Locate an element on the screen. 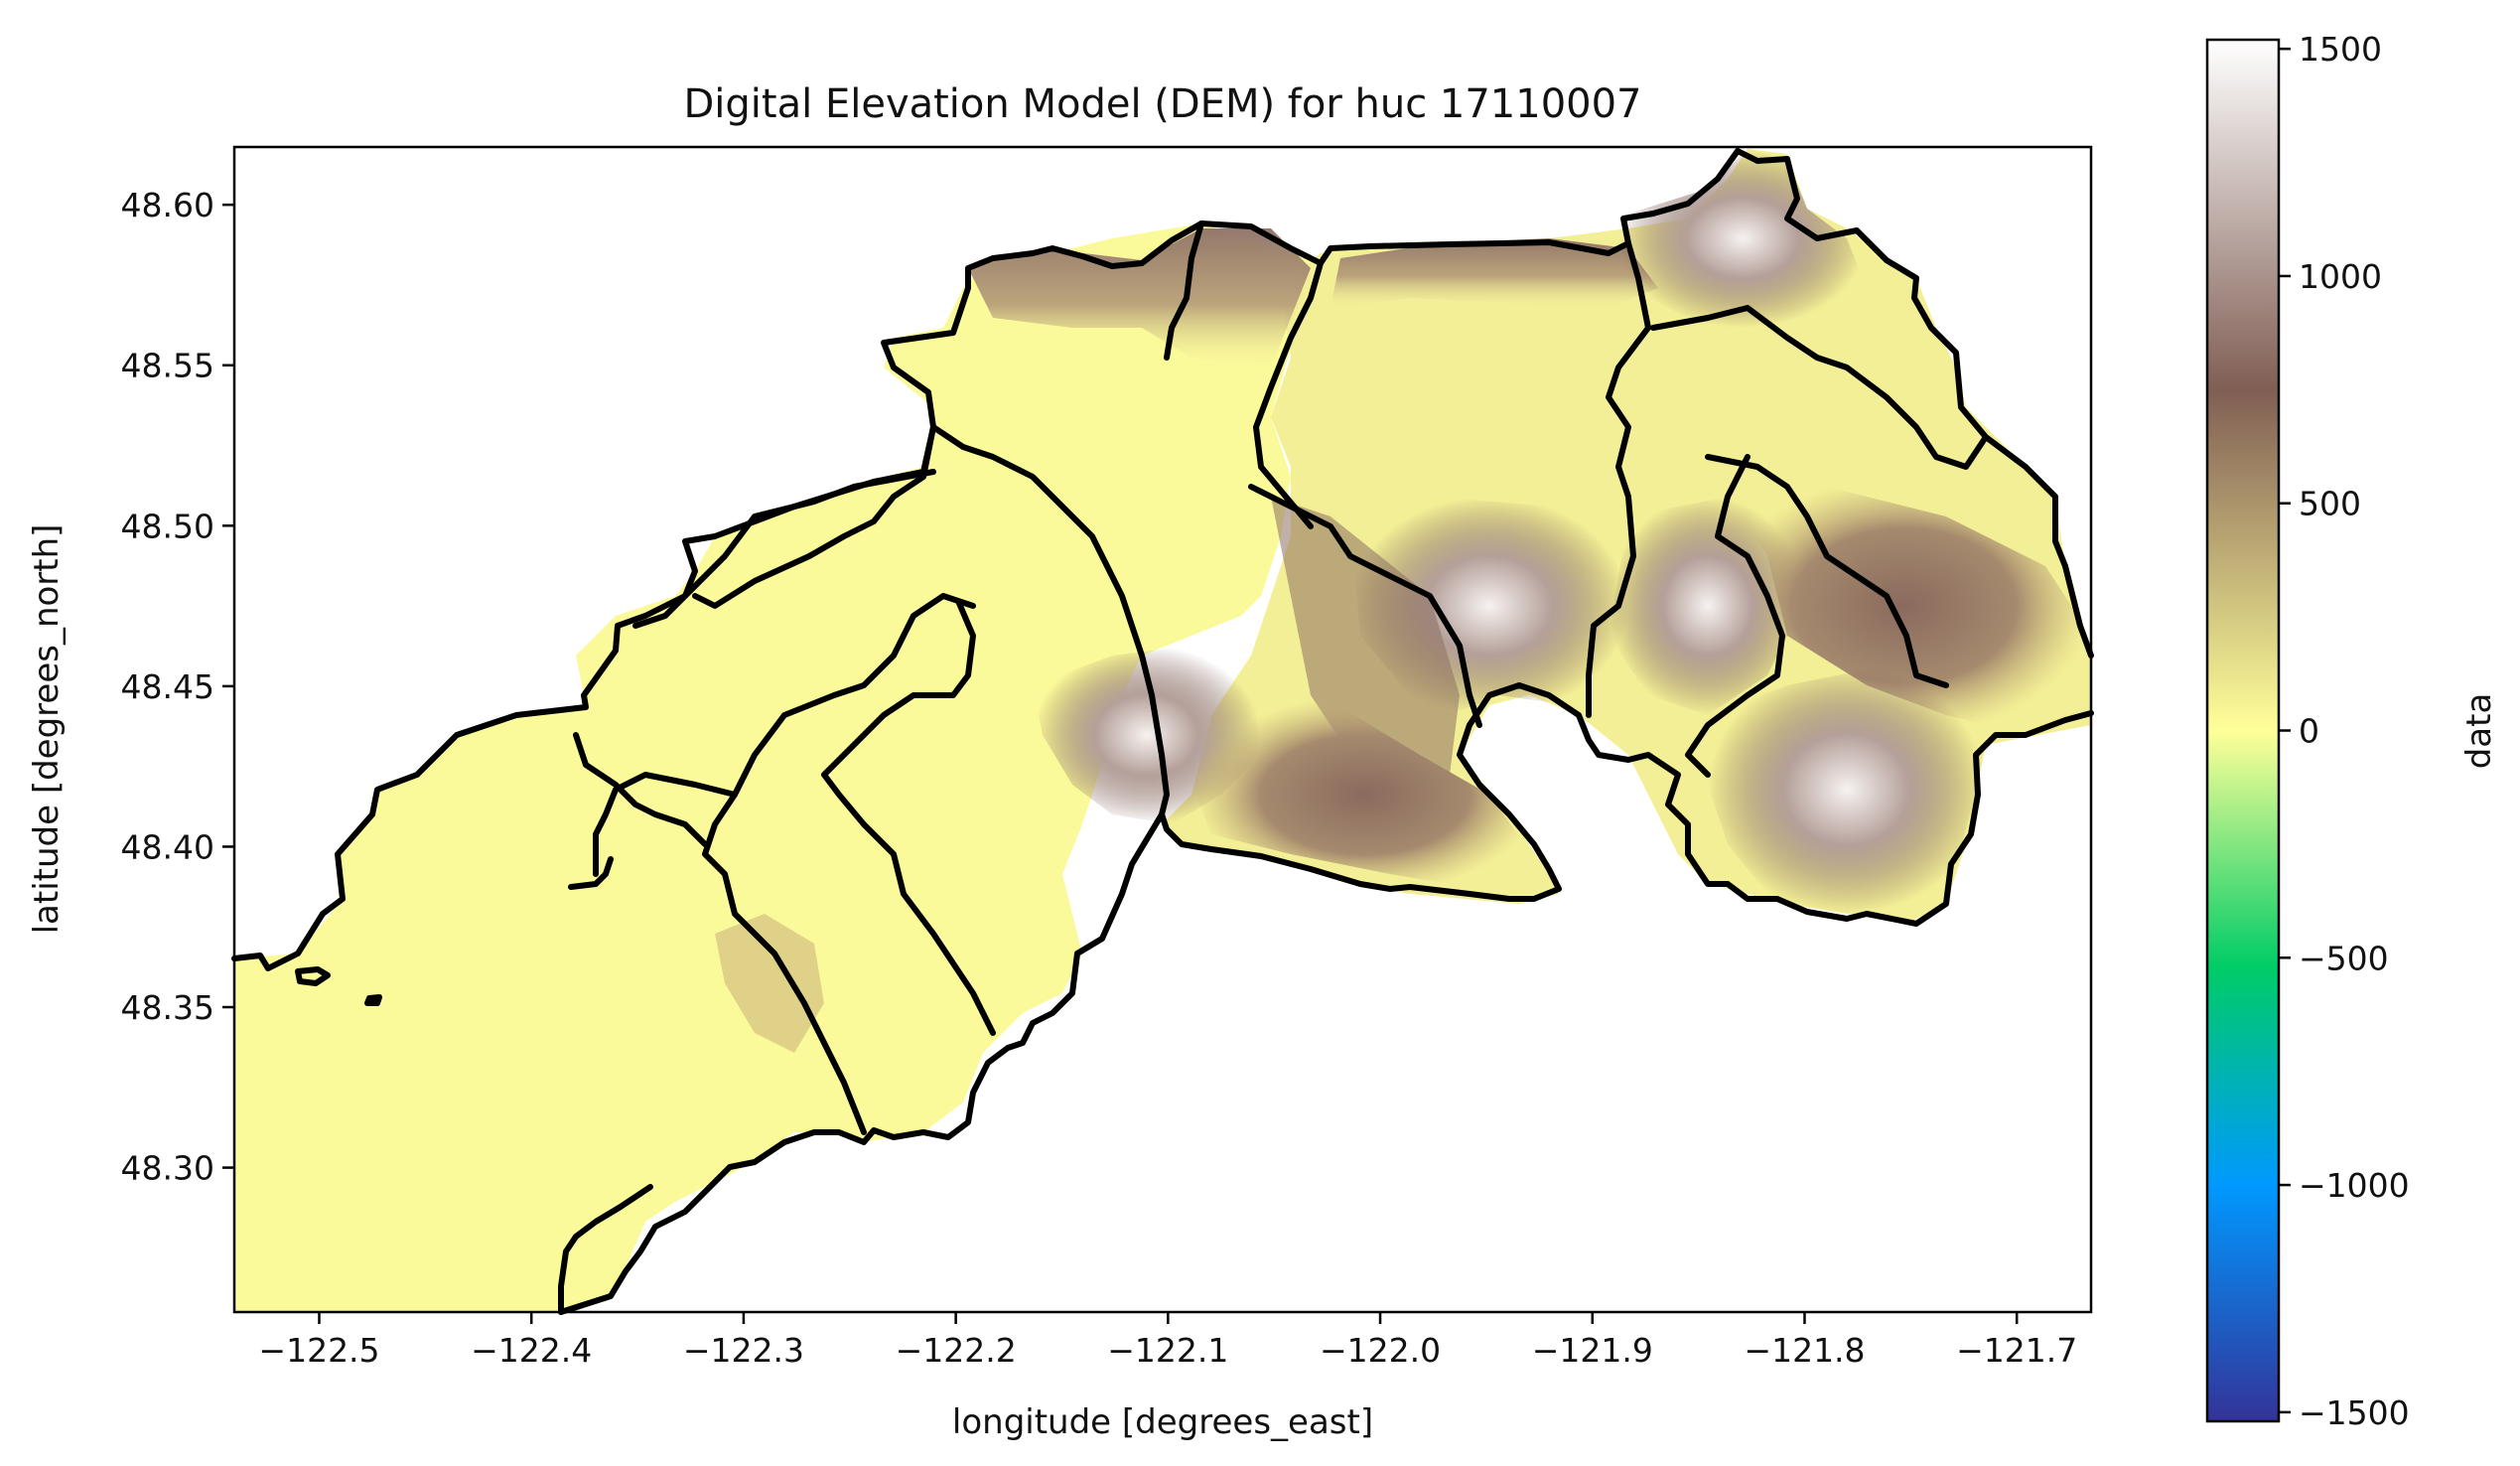  central-slopes is located at coordinates (1365, 646).